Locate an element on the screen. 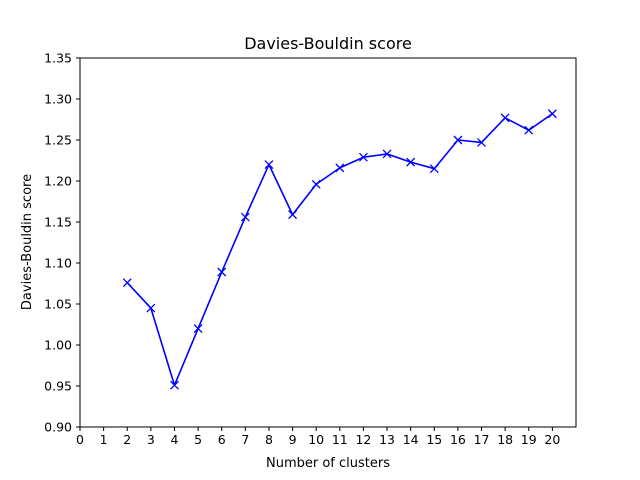  x-axis-label: Number of clusters is located at coordinates (328, 463).